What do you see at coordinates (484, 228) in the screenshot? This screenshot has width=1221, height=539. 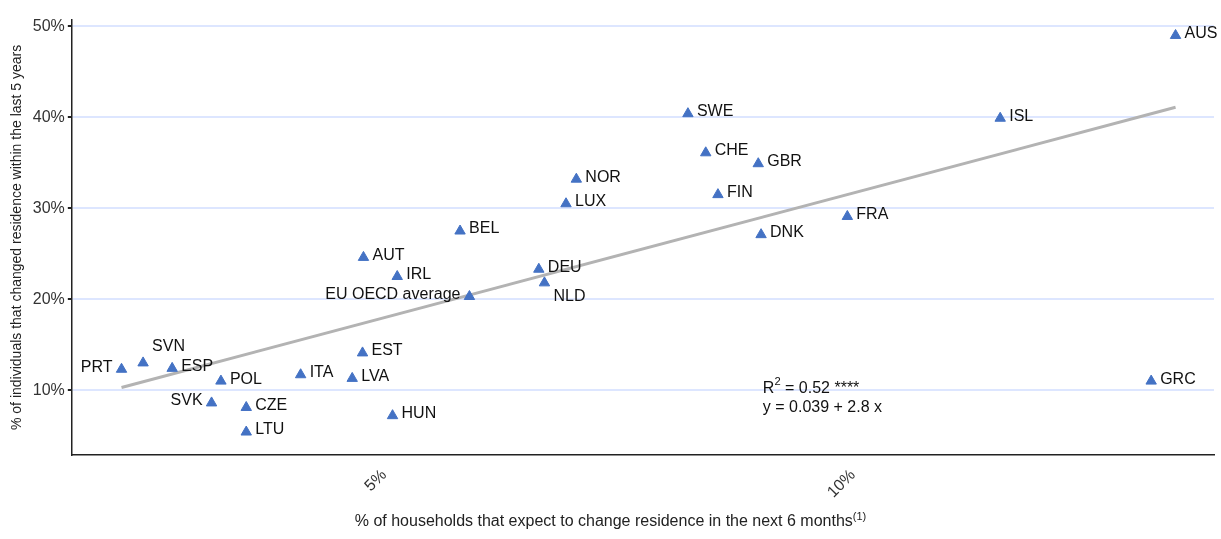 I see `annotation: BEL` at bounding box center [484, 228].